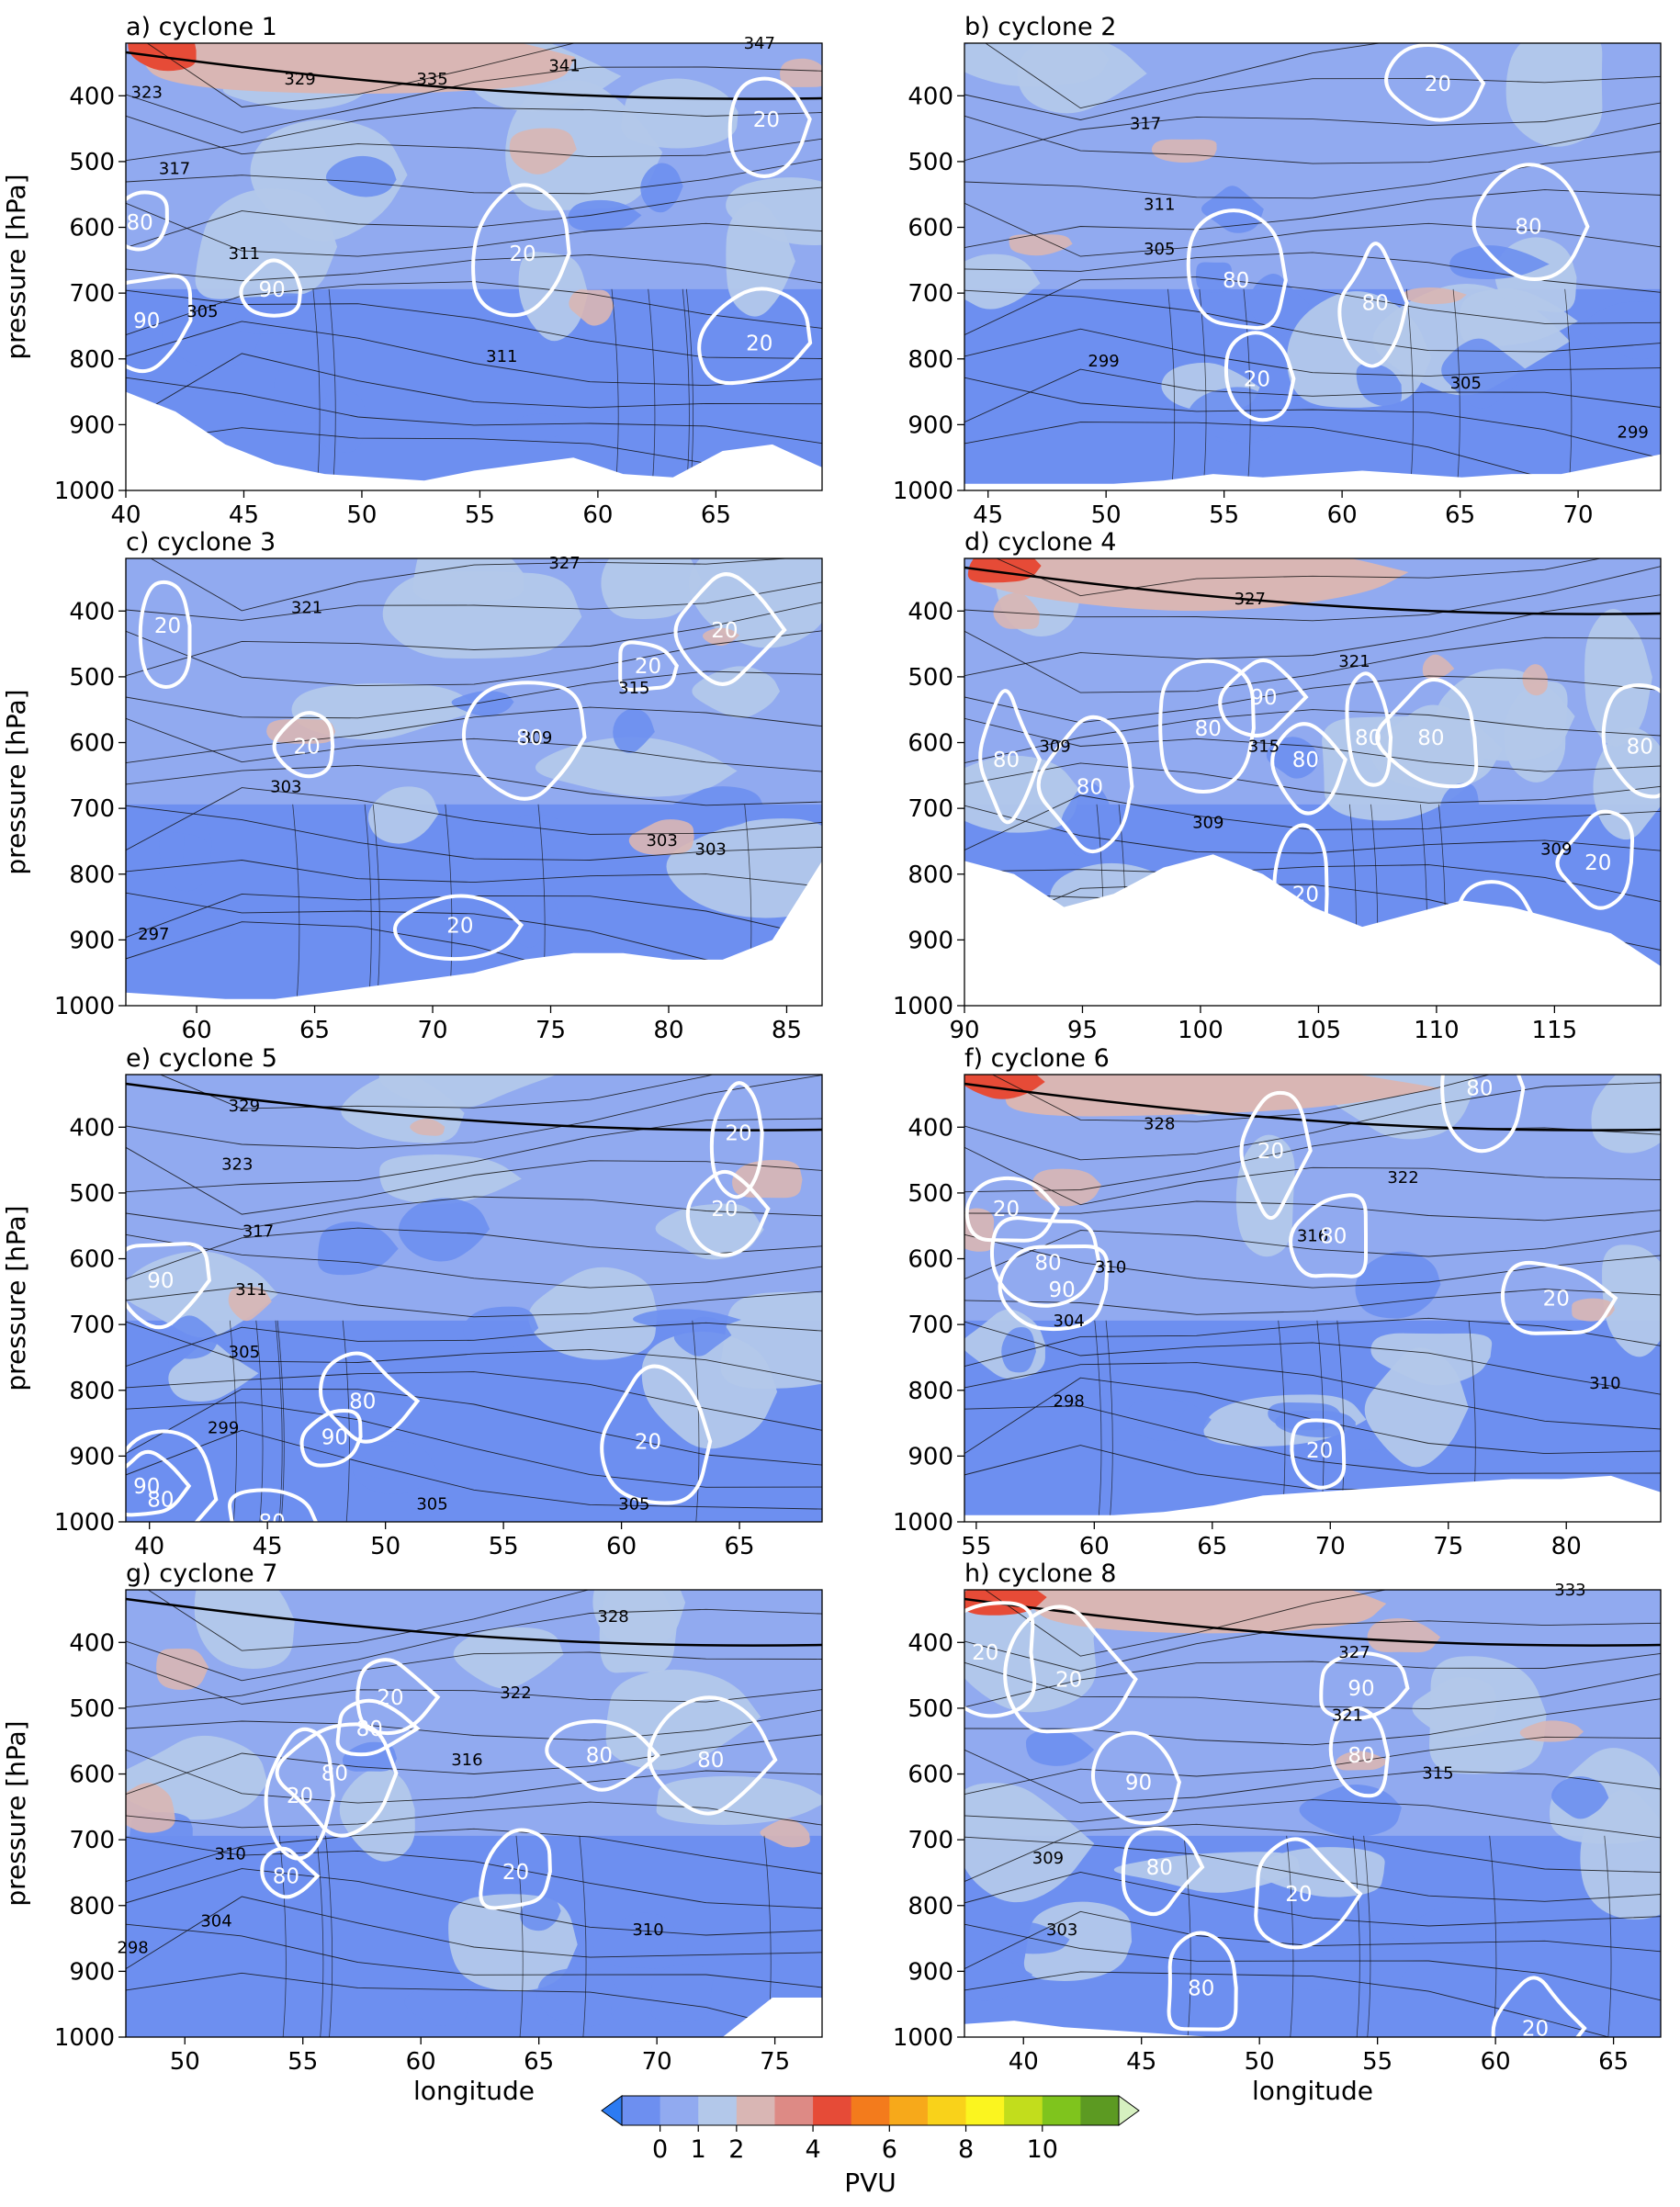 The height and width of the screenshot is (2207, 1680). Describe the element at coordinates (1024, 2062) in the screenshot. I see `x-tick-label: 40` at that location.